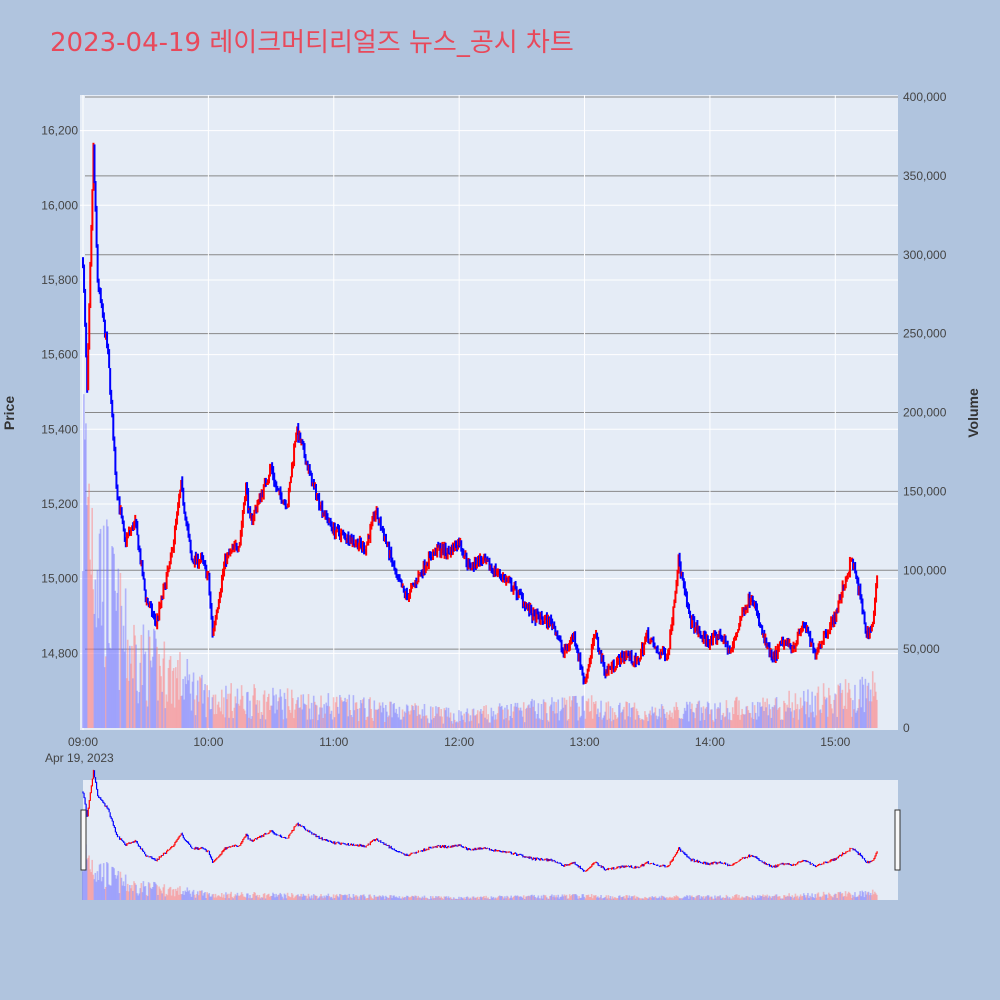 This screenshot has width=1000, height=1000. I want to click on range-slider-right-handle, so click(897, 840).